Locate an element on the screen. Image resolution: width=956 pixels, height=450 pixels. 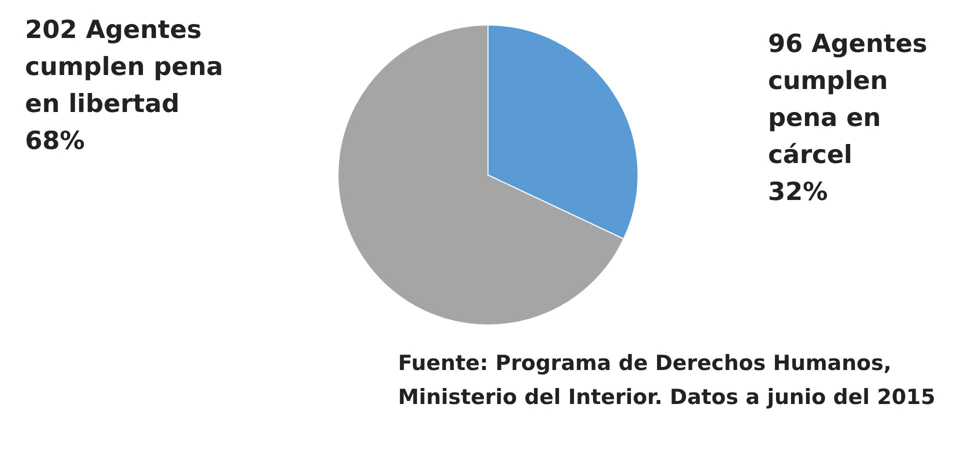
slice-label: 202 Agentes cumplen pena en libertad is located at coordinates (124, 66).